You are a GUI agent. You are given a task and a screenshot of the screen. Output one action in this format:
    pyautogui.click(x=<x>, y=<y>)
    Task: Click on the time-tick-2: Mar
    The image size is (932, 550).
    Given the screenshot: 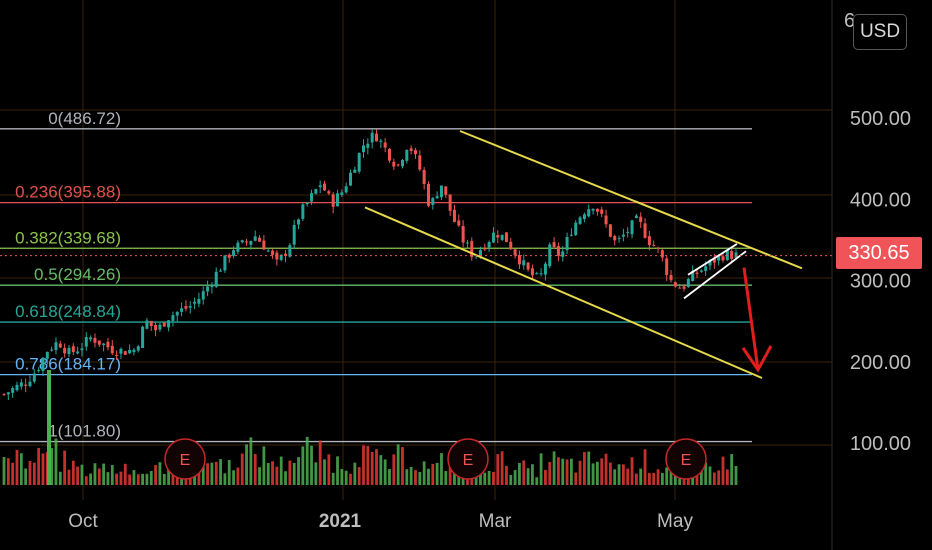 What is the action you would take?
    pyautogui.click(x=495, y=521)
    